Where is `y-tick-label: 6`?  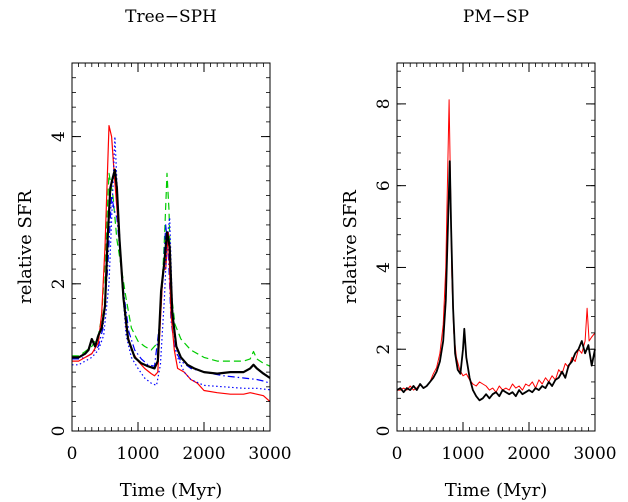 y-tick-label: 6 is located at coordinates (384, 185).